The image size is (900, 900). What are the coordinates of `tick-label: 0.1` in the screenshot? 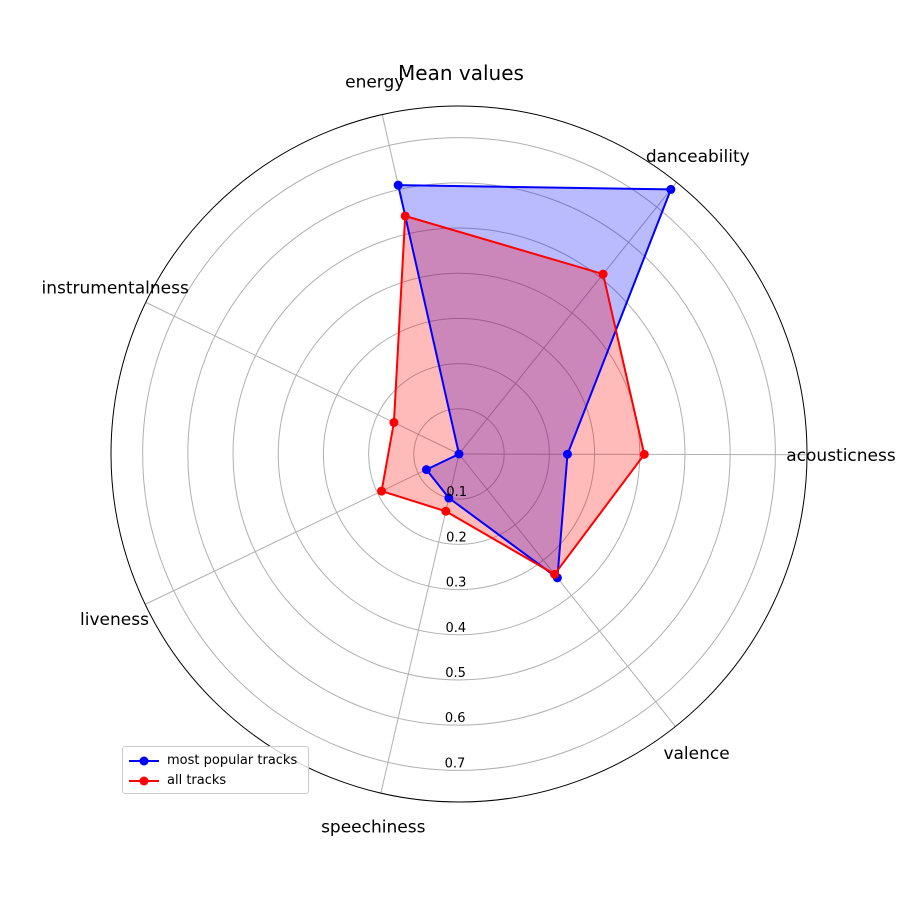 It's located at (456, 492).